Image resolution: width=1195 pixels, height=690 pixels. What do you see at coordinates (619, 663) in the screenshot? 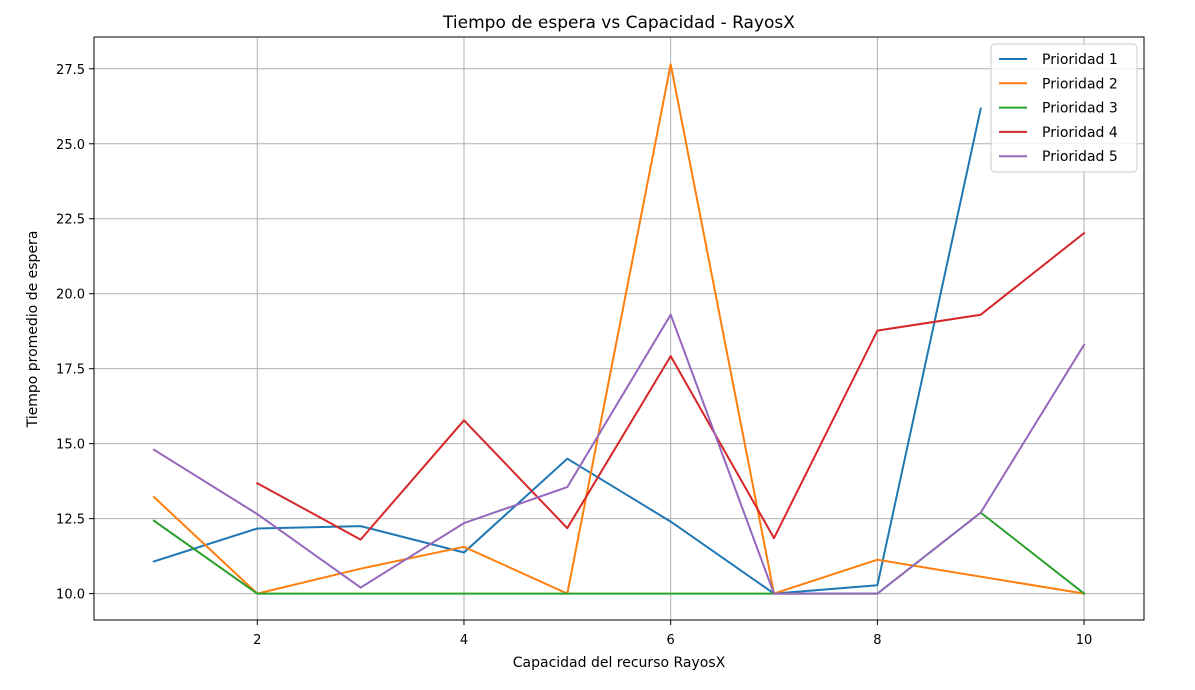
I see `x-axis-label: Capacidad del recurso RayosX` at bounding box center [619, 663].